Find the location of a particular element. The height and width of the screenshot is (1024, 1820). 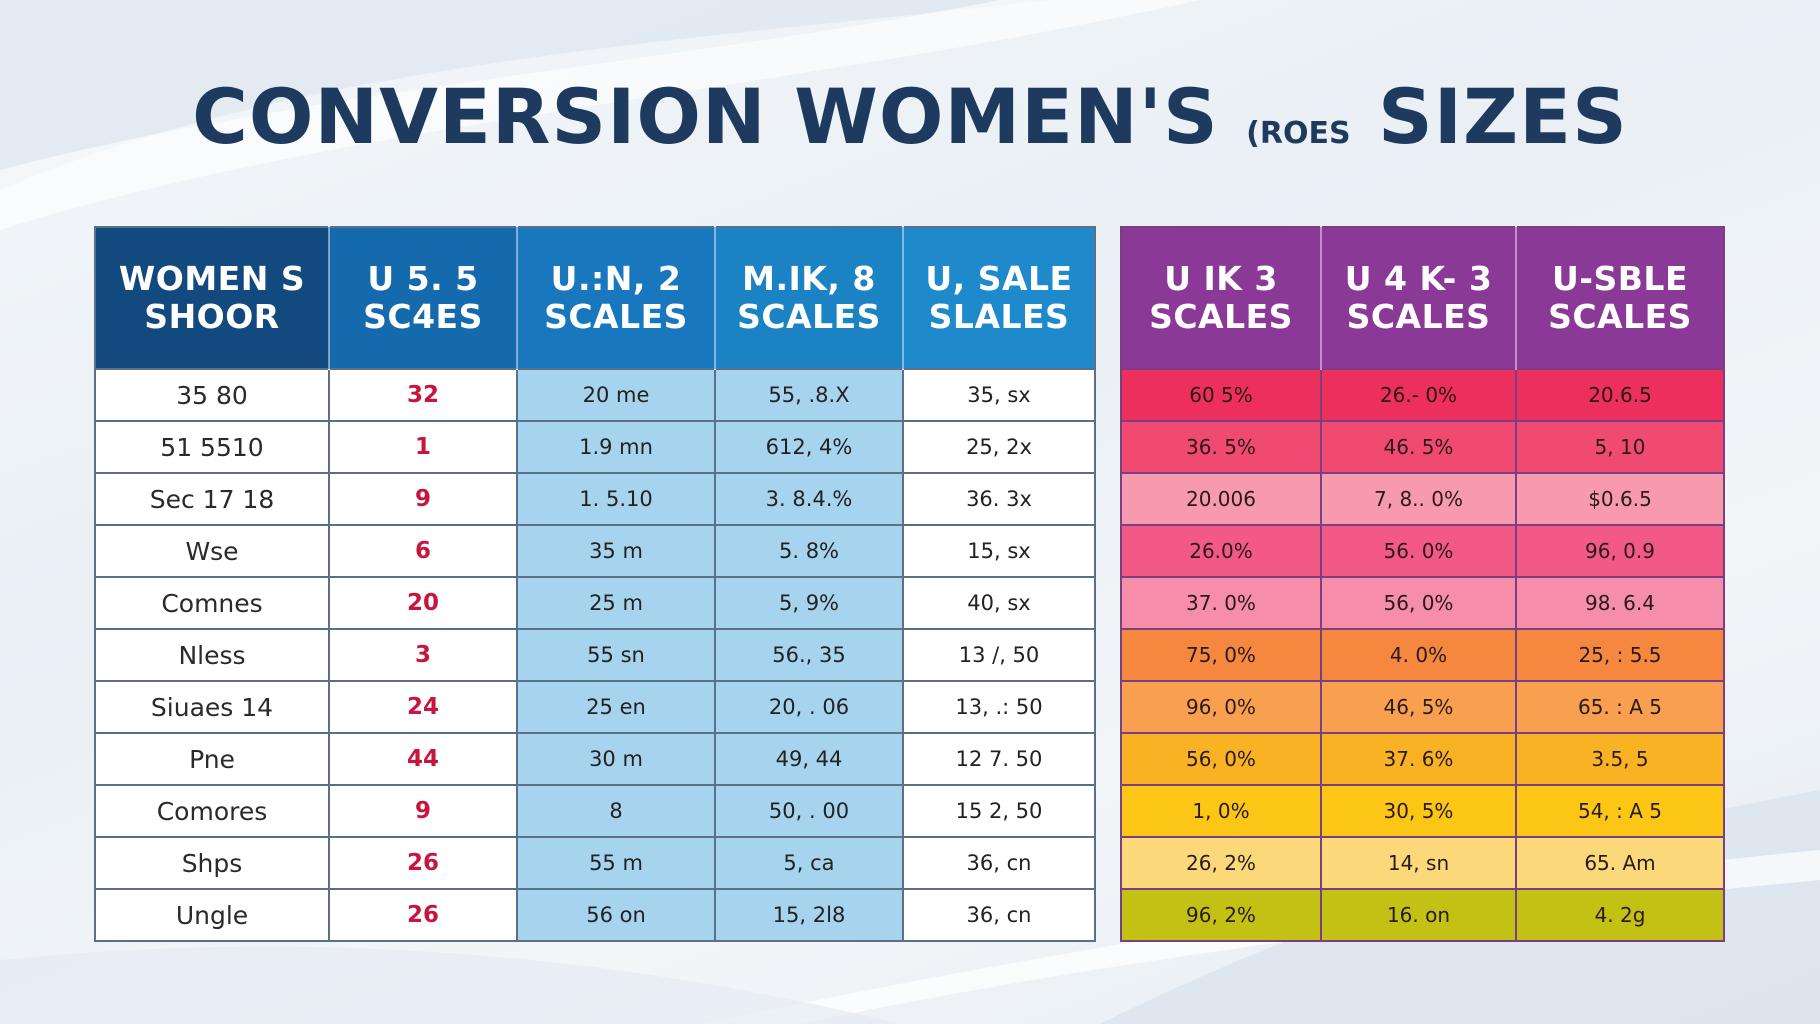

table-row: Wse 6 35 m 5. 8% 15, sx is located at coordinates (595, 551).